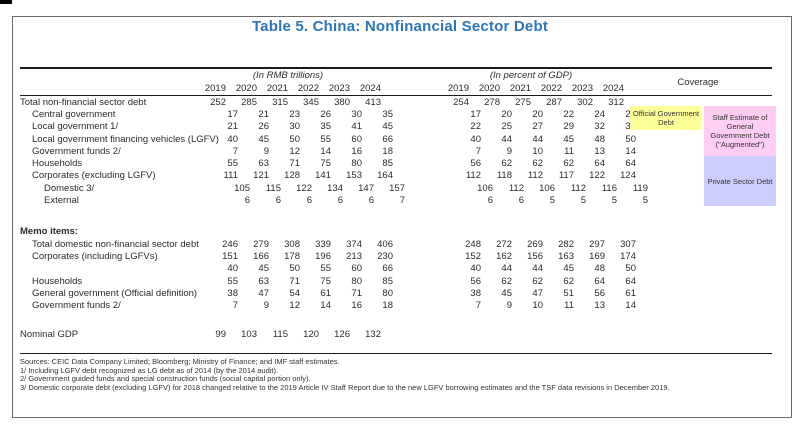 The width and height of the screenshot is (800, 426). I want to click on gdp-value: 2021, so click(520, 88).